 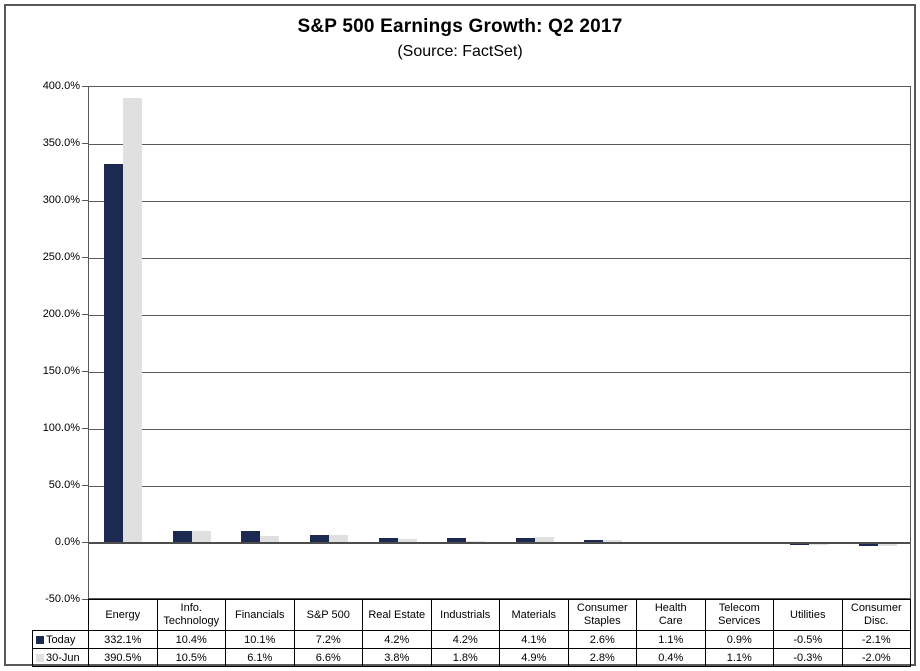 I want to click on bar-30-jun-consumer-disc, so click(x=887, y=545).